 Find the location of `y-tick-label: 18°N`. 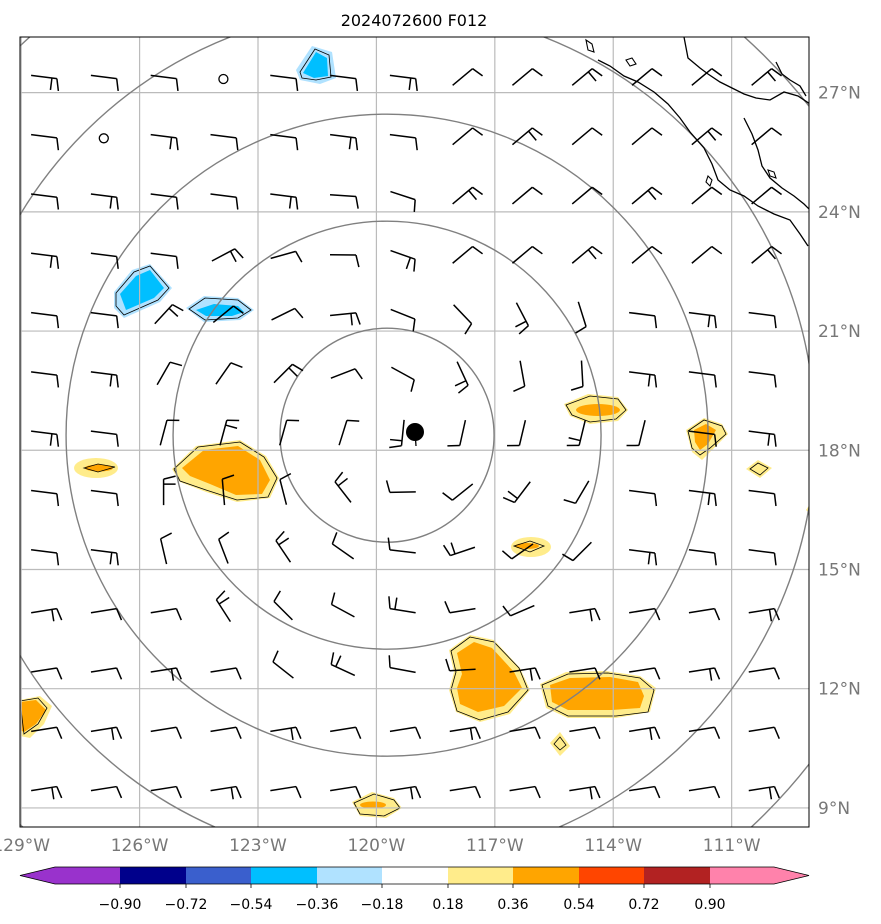

y-tick-label: 18°N is located at coordinates (839, 451).